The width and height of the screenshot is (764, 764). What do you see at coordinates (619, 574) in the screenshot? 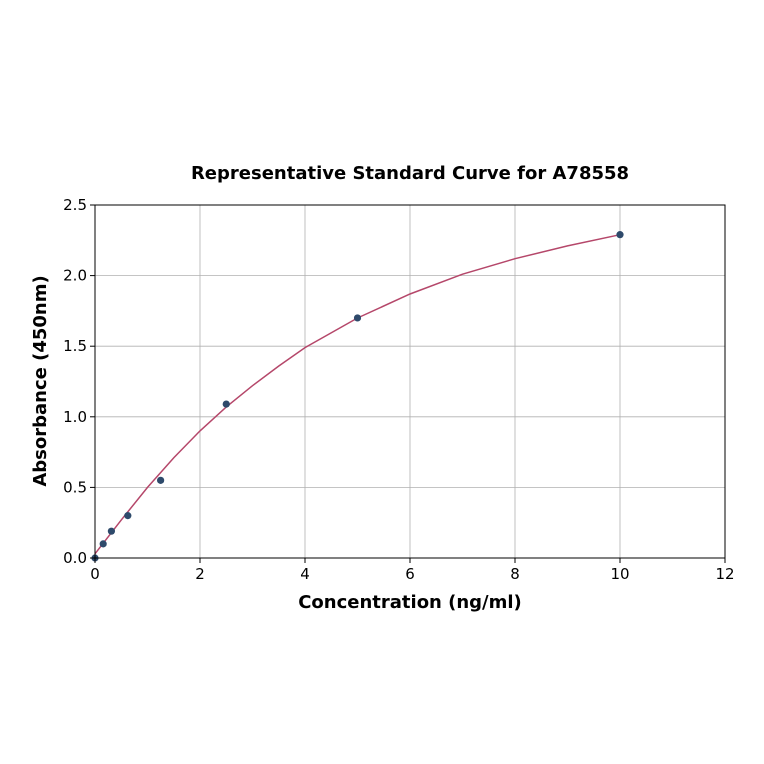
I see `x-tick-label: 10` at bounding box center [619, 574].